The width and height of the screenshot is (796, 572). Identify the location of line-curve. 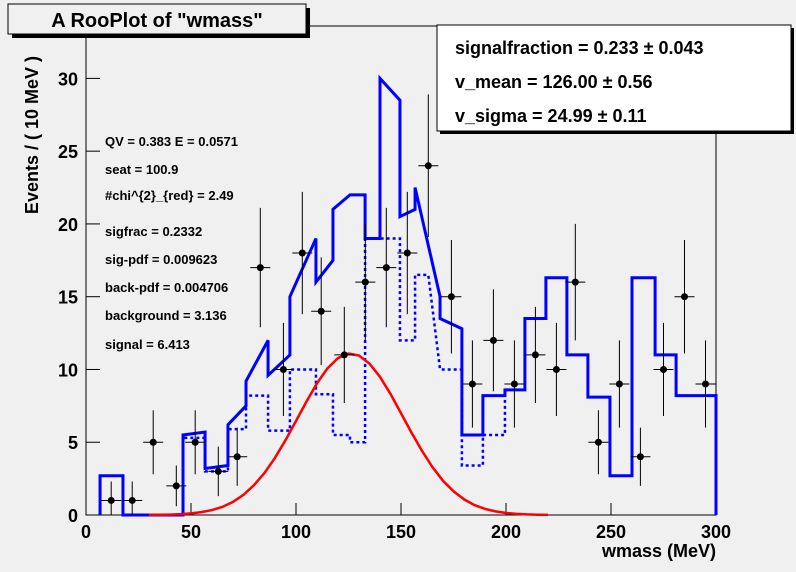
(348, 434).